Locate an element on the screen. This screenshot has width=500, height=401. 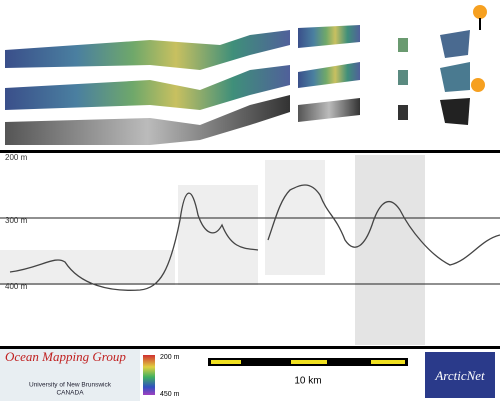
depth-label: 400 m is located at coordinates (16, 286).